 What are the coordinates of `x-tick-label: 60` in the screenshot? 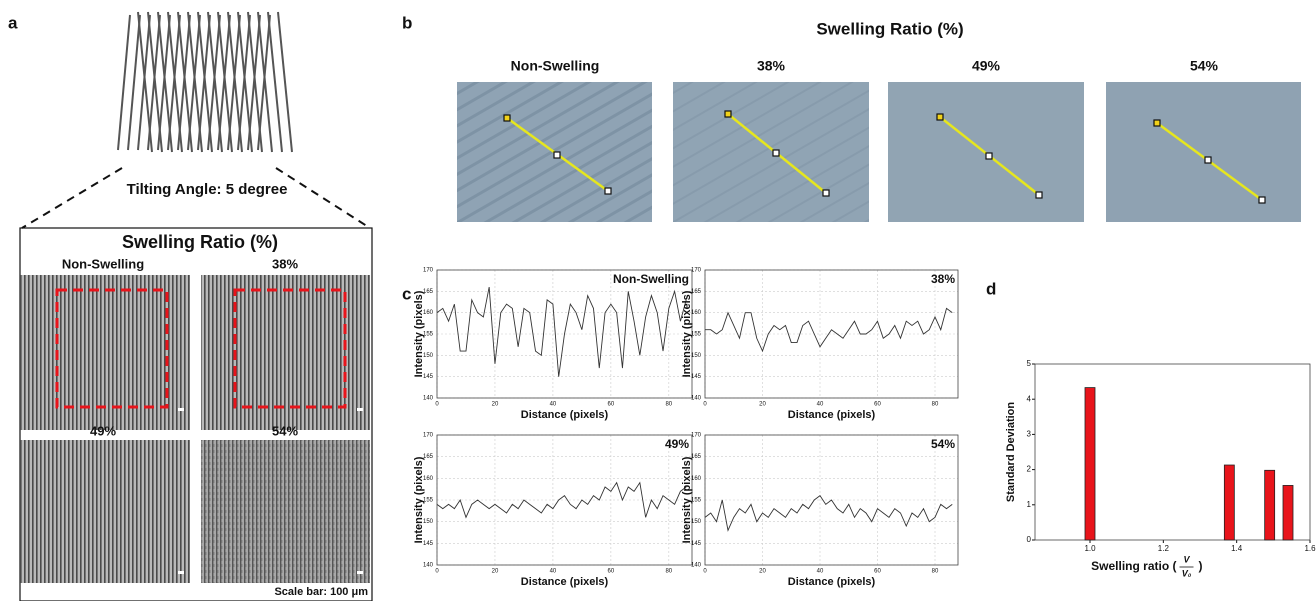 It's located at (877, 572).